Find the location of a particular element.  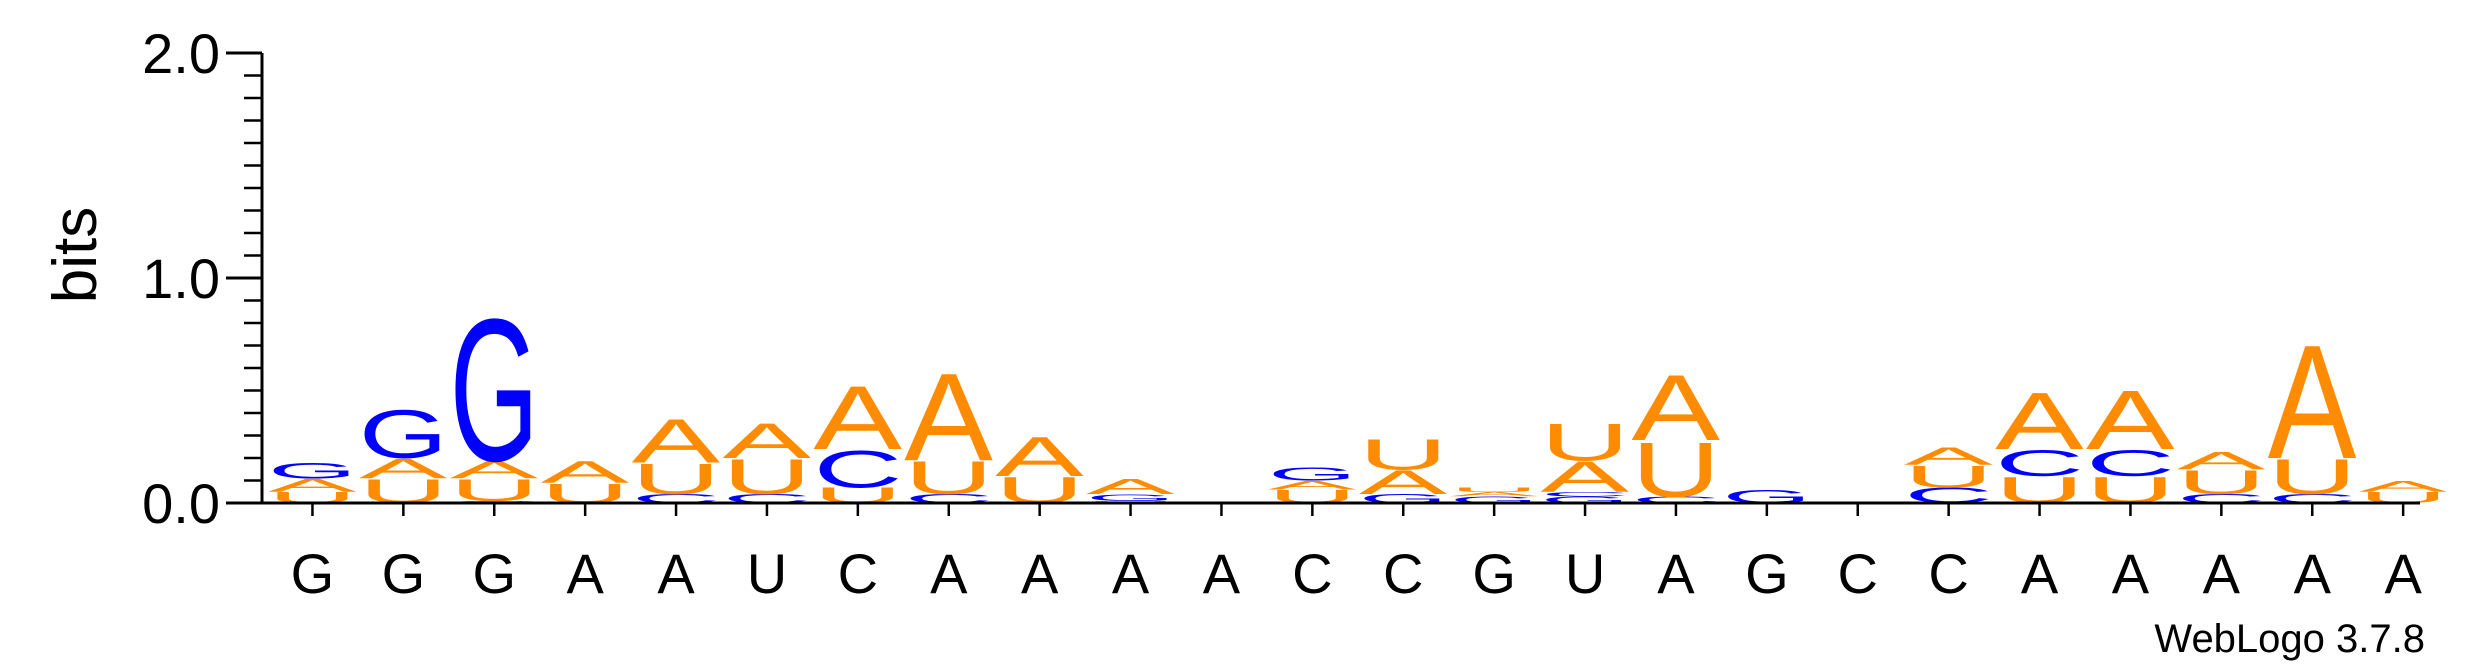

y-tick-label: 2.0 is located at coordinates (181, 53).